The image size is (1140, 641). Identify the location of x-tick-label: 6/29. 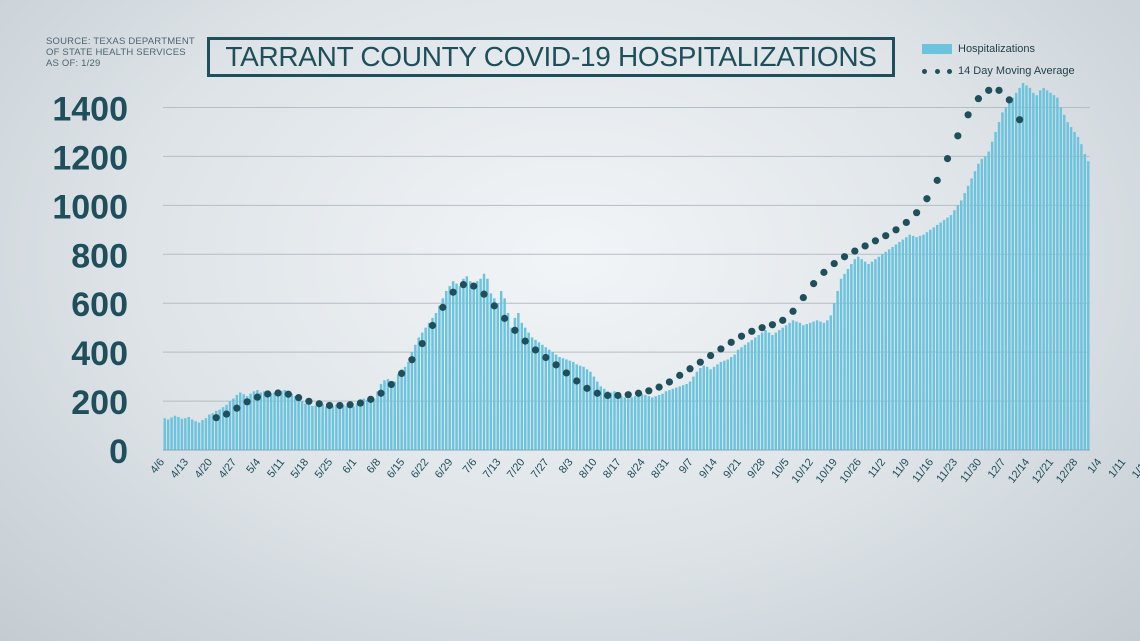
(444, 468).